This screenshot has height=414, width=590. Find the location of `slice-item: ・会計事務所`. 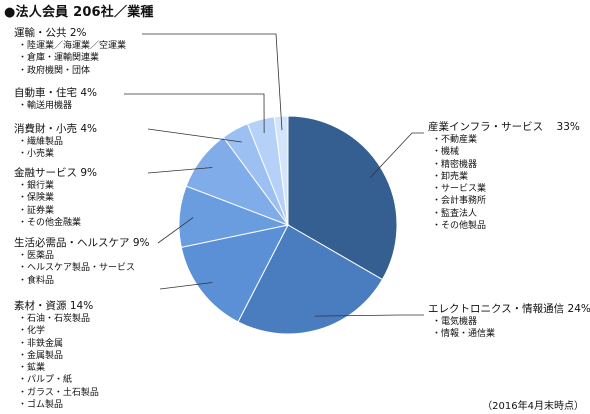

slice-item: ・会計事務所 is located at coordinates (459, 201).